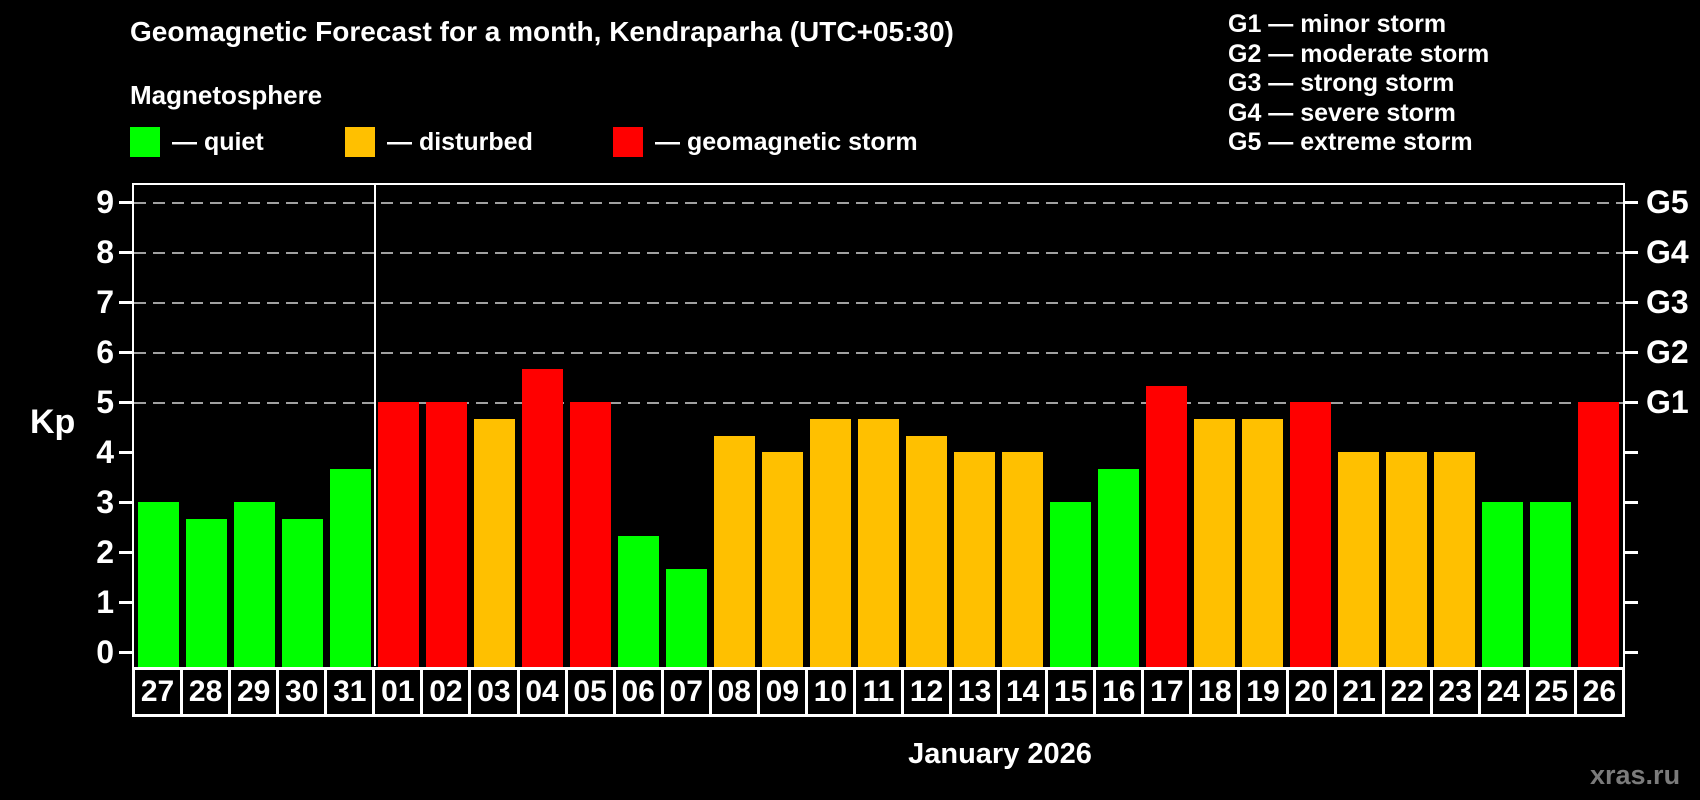 The height and width of the screenshot is (800, 1700). What do you see at coordinates (732, 692) in the screenshot?
I see `date-cell-08: 08` at bounding box center [732, 692].